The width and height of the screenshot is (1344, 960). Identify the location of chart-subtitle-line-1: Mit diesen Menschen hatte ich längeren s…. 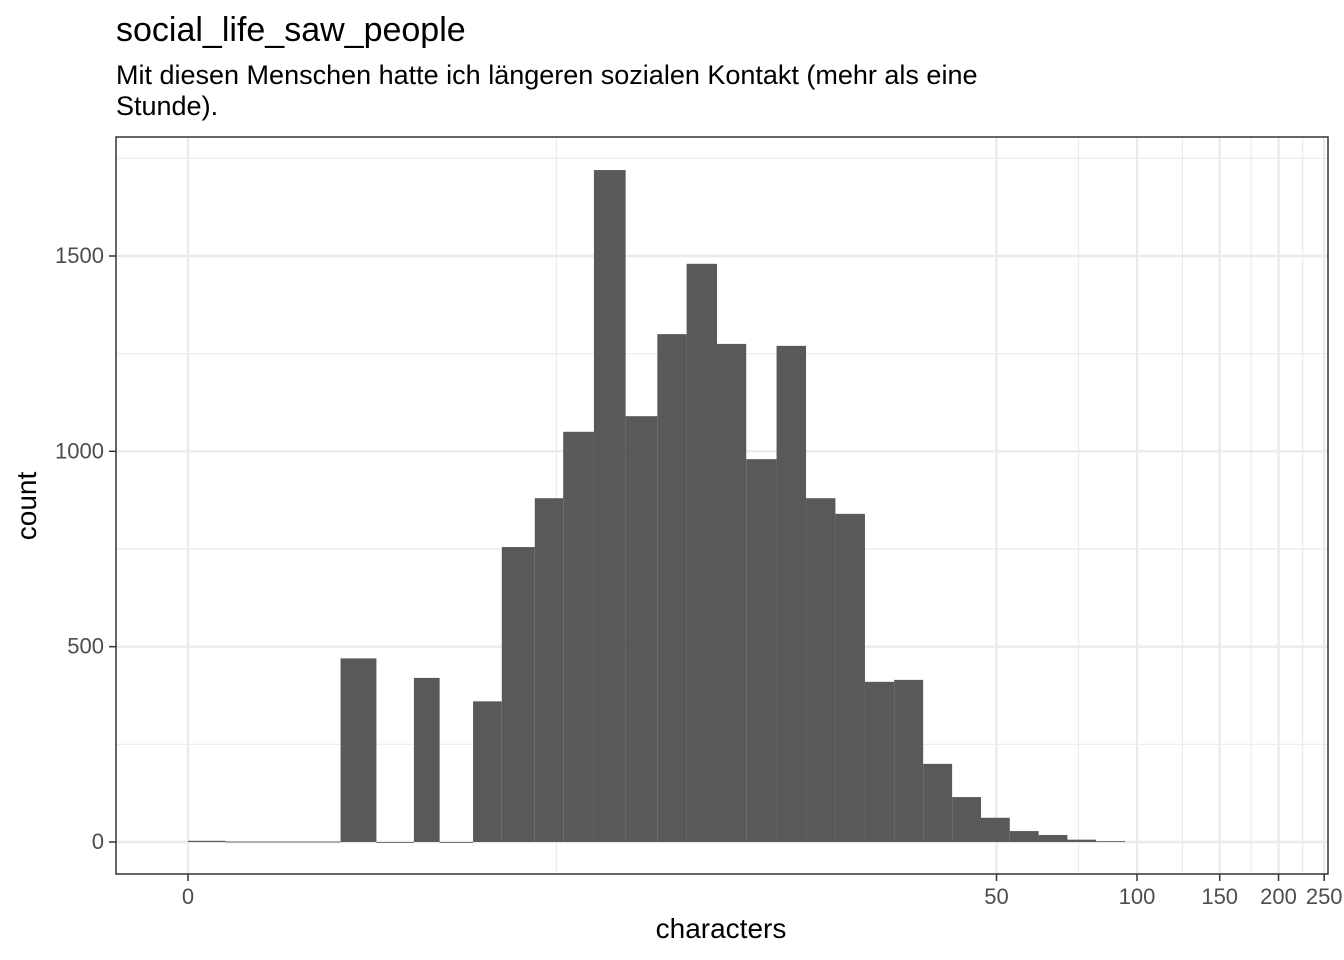
(546, 75).